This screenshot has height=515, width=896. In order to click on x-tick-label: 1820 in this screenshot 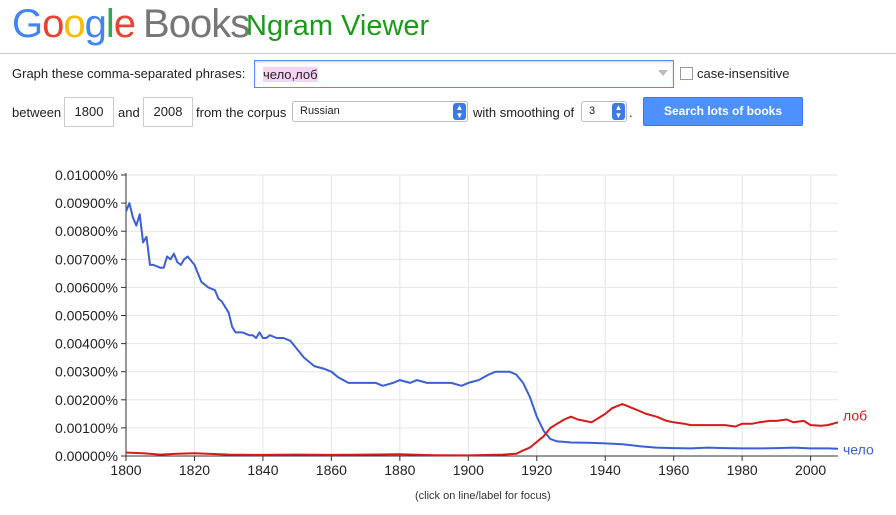, I will do `click(194, 470)`.